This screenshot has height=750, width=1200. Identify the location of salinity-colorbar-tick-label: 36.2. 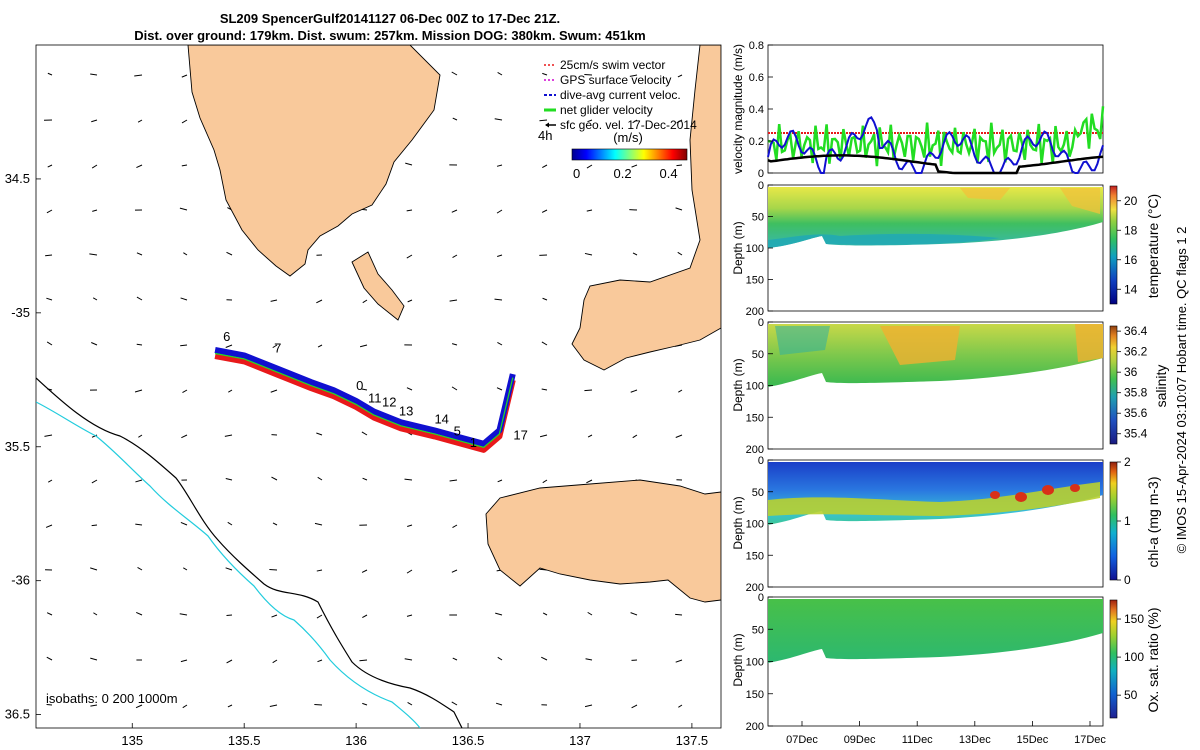
(1136, 352).